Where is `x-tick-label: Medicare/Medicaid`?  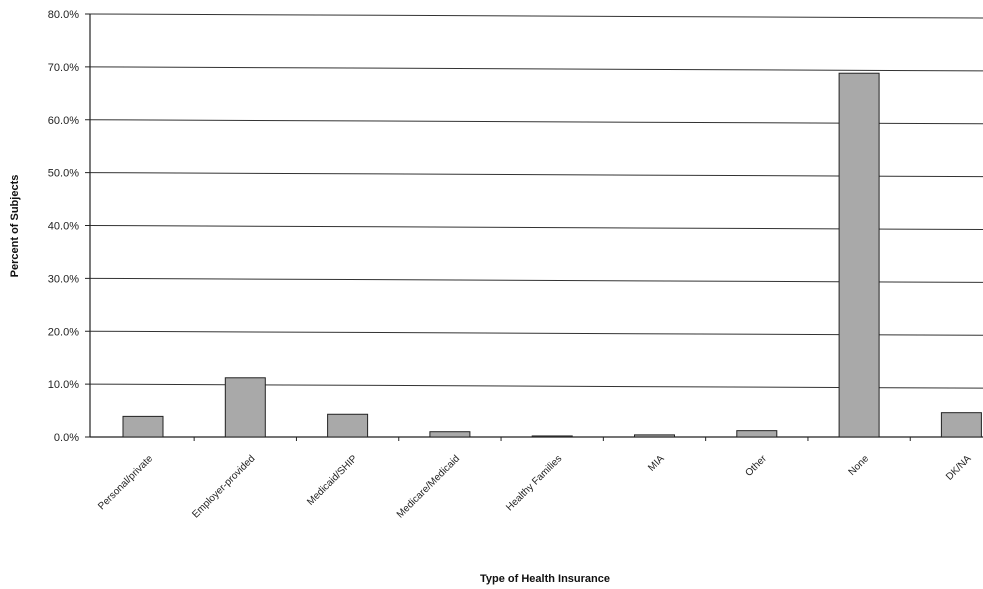 x-tick-label: Medicare/Medicaid is located at coordinates (428, 486).